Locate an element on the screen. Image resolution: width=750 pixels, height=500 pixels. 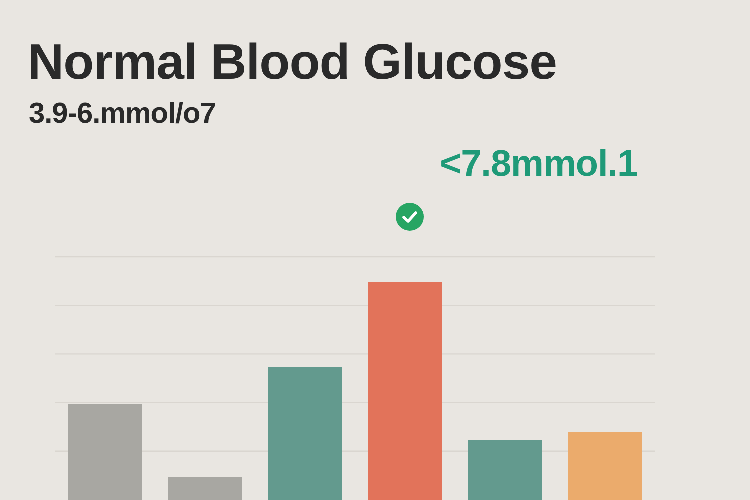
chart-title: Normal Blood Glucose is located at coordinates (292, 62).